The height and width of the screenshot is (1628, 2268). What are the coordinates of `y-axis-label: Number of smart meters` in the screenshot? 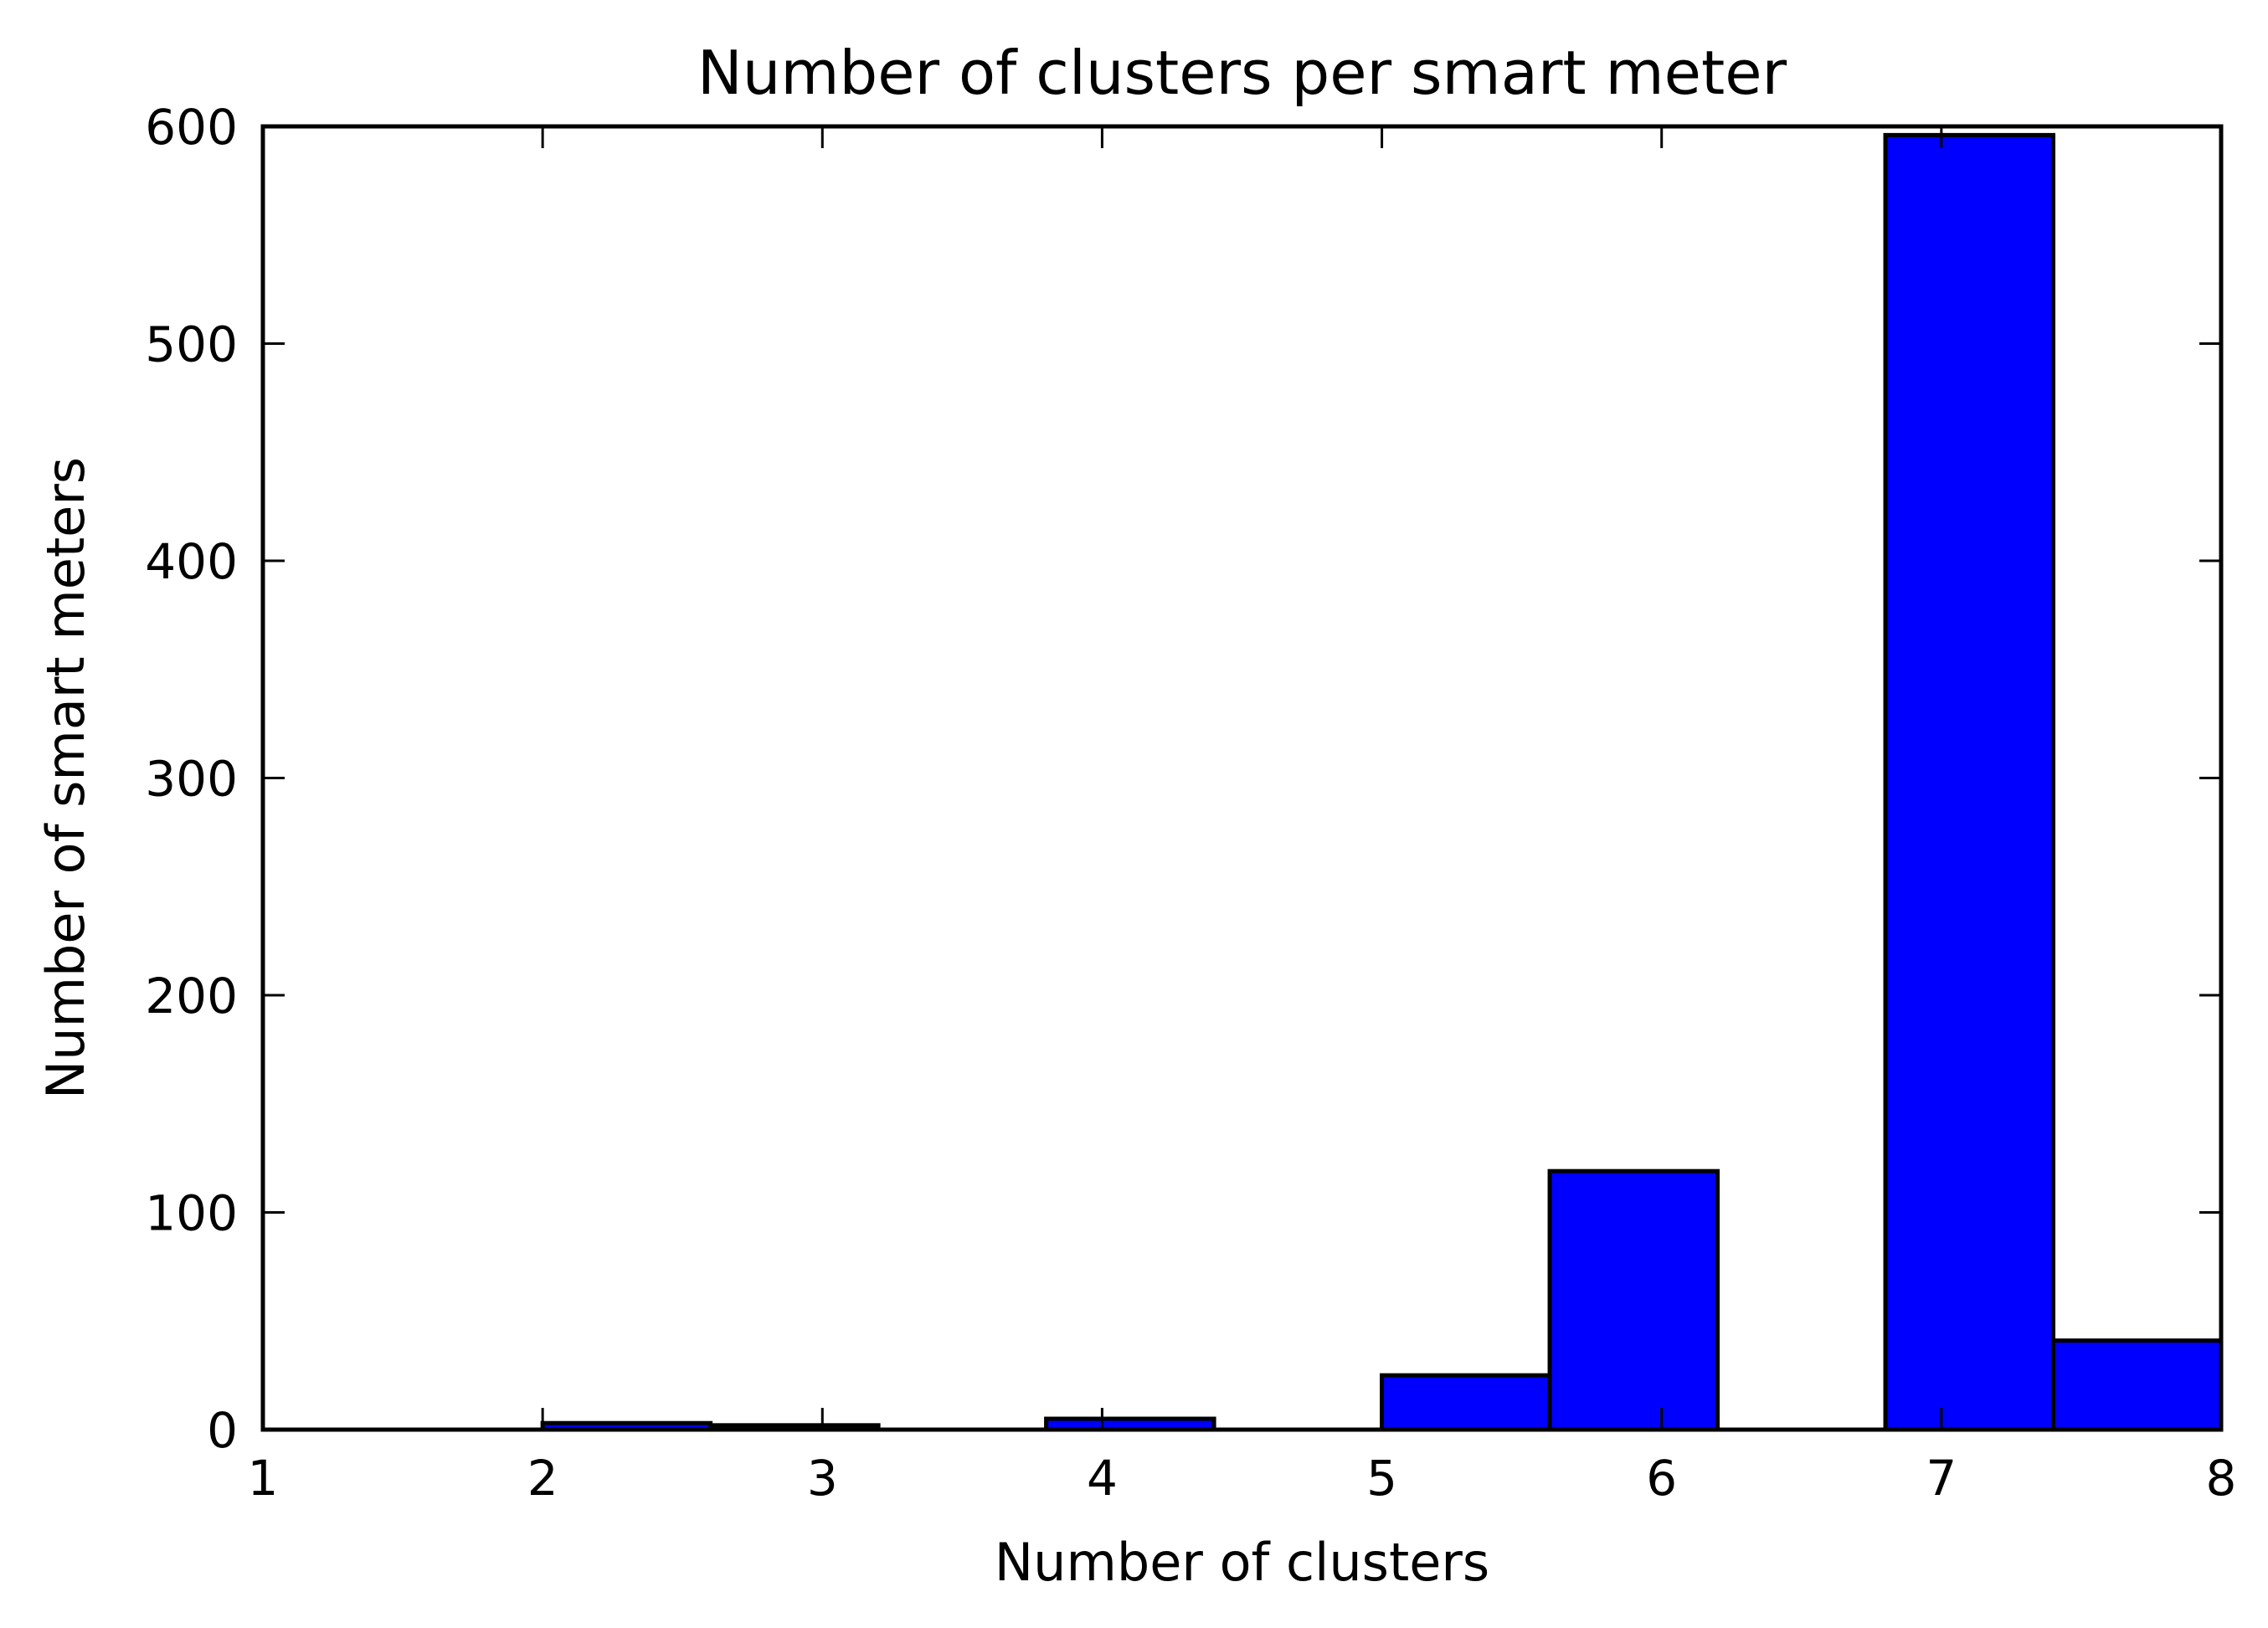 It's located at (65, 778).